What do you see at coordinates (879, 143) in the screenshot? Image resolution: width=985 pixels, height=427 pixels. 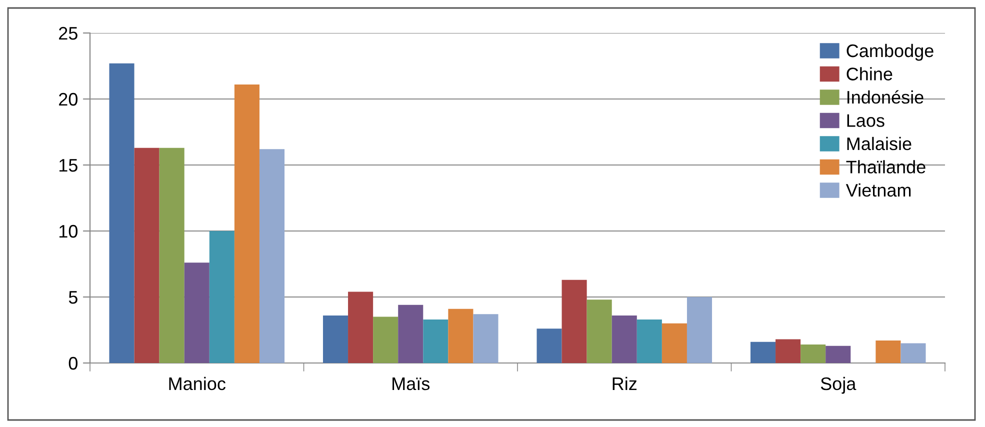 I see `legend-label: Malaisie` at bounding box center [879, 143].